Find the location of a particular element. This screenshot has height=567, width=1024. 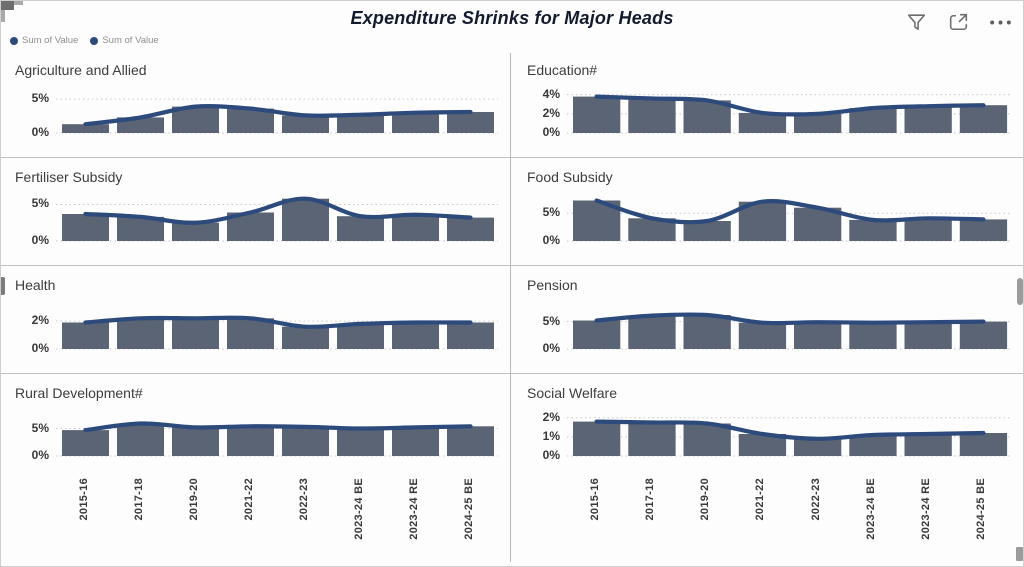

x-axis-label: 2024-25 BE is located at coordinates (981, 509).